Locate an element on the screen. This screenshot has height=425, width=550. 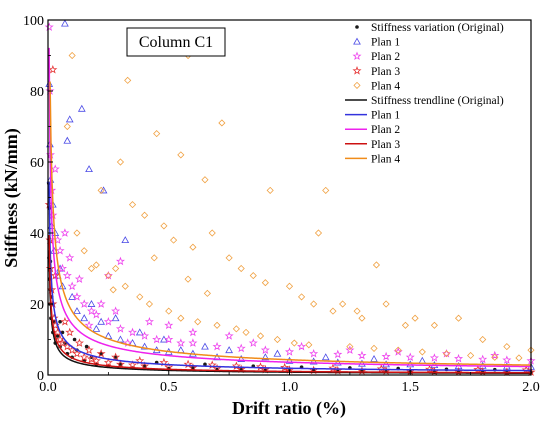
x-tick-label: 1.0 is located at coordinates (290, 387).